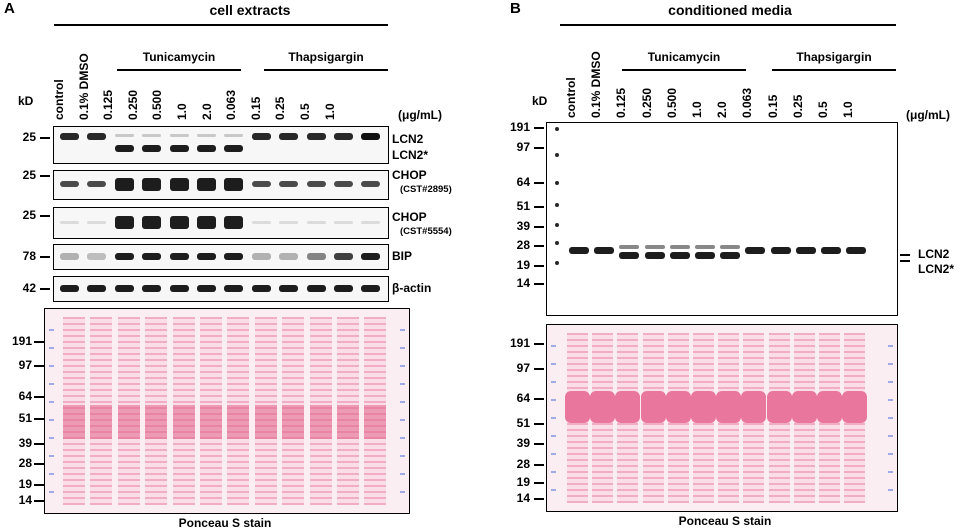  I want to click on panel-b-unit: (μg/mL), so click(928, 115).